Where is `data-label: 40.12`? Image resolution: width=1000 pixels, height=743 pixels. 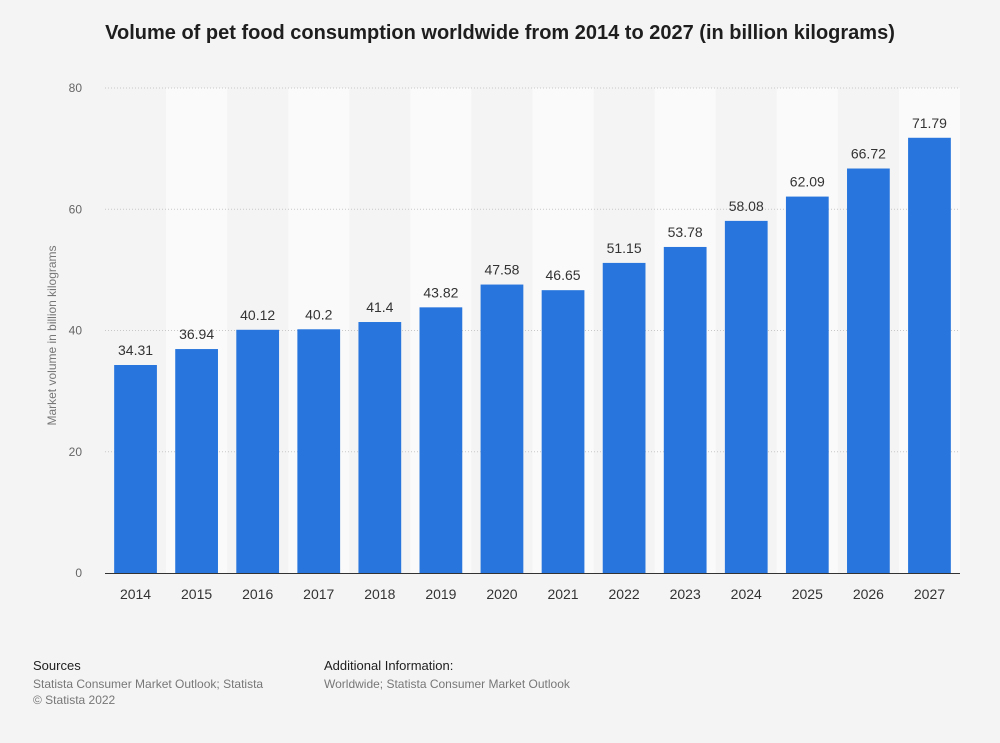
data-label: 40.12 is located at coordinates (257, 315).